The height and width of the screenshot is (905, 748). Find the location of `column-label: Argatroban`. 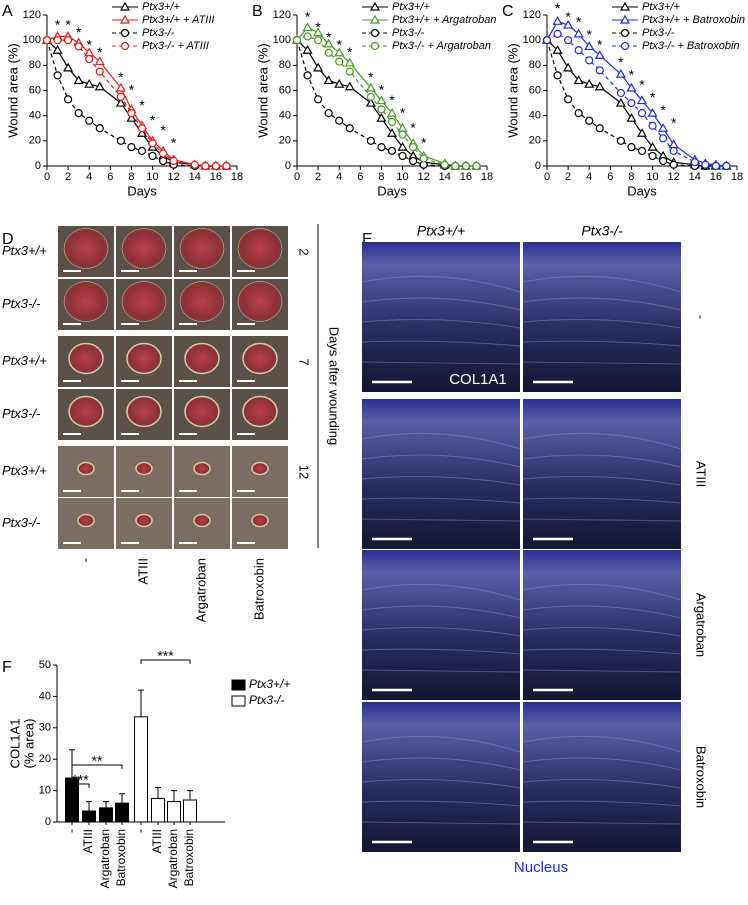

column-label: Argatroban is located at coordinates (200, 590).